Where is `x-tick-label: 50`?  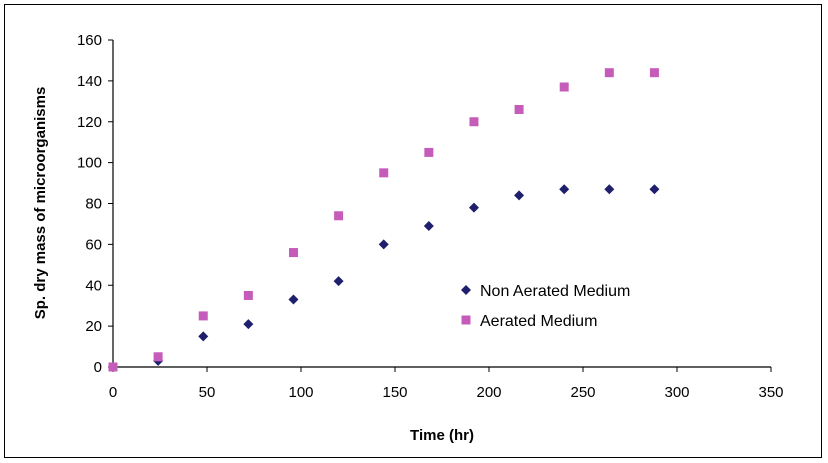
x-tick-label: 50 is located at coordinates (207, 392).